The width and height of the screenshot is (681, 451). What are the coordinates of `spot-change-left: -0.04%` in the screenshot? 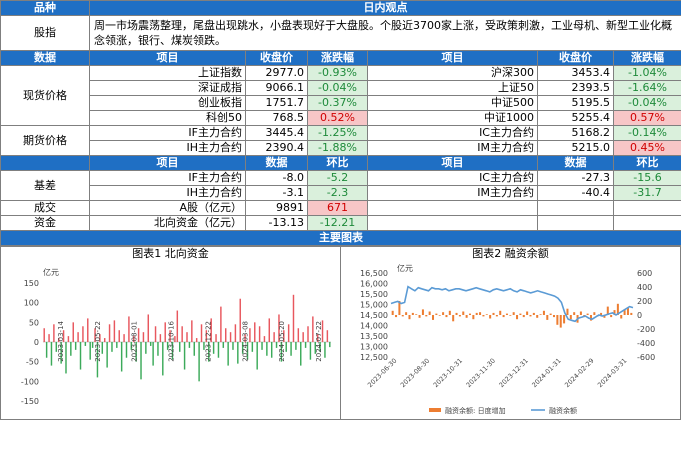 It's located at (337, 88).